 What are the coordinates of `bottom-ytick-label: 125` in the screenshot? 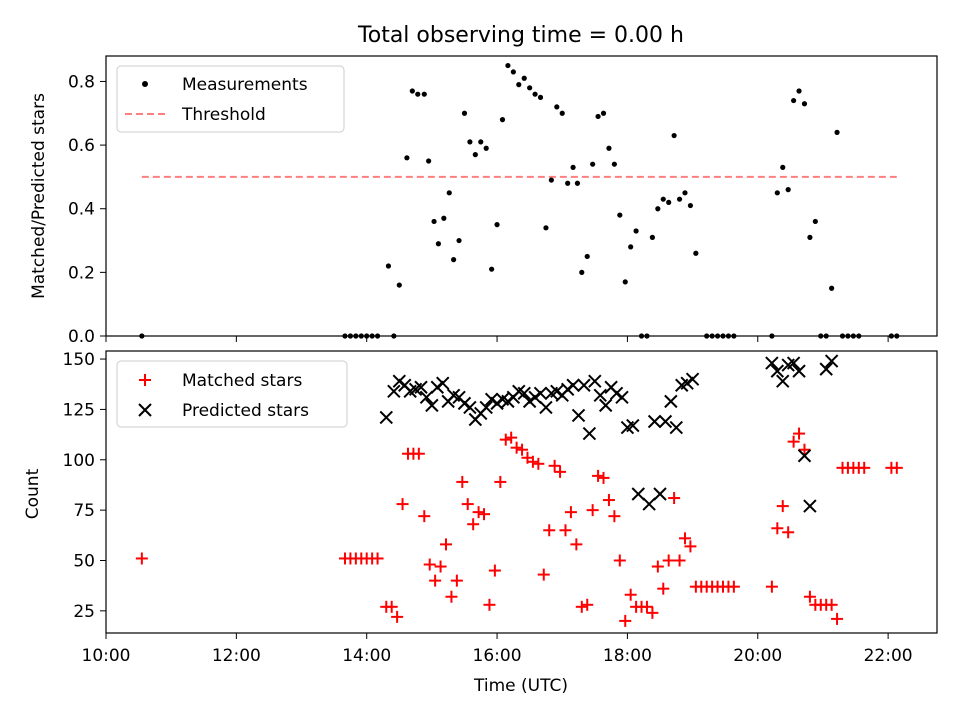 It's located at (79, 410).